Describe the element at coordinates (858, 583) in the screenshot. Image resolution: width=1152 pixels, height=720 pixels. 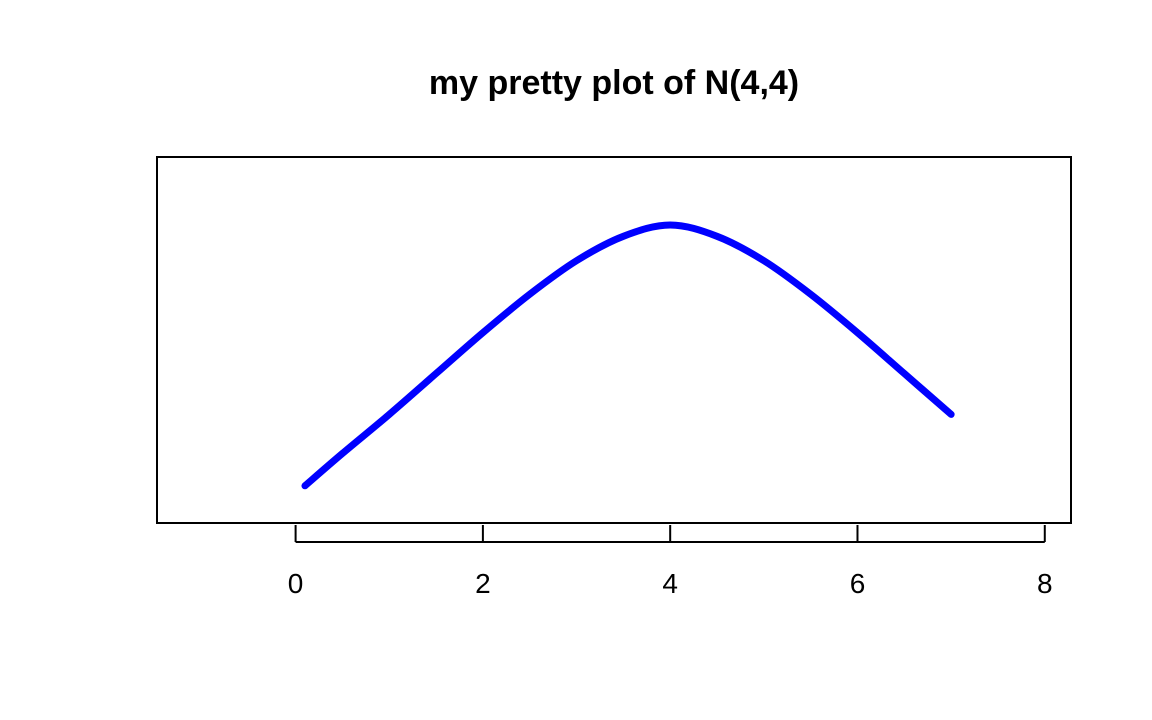
I see `x-tick-label: 6` at that location.